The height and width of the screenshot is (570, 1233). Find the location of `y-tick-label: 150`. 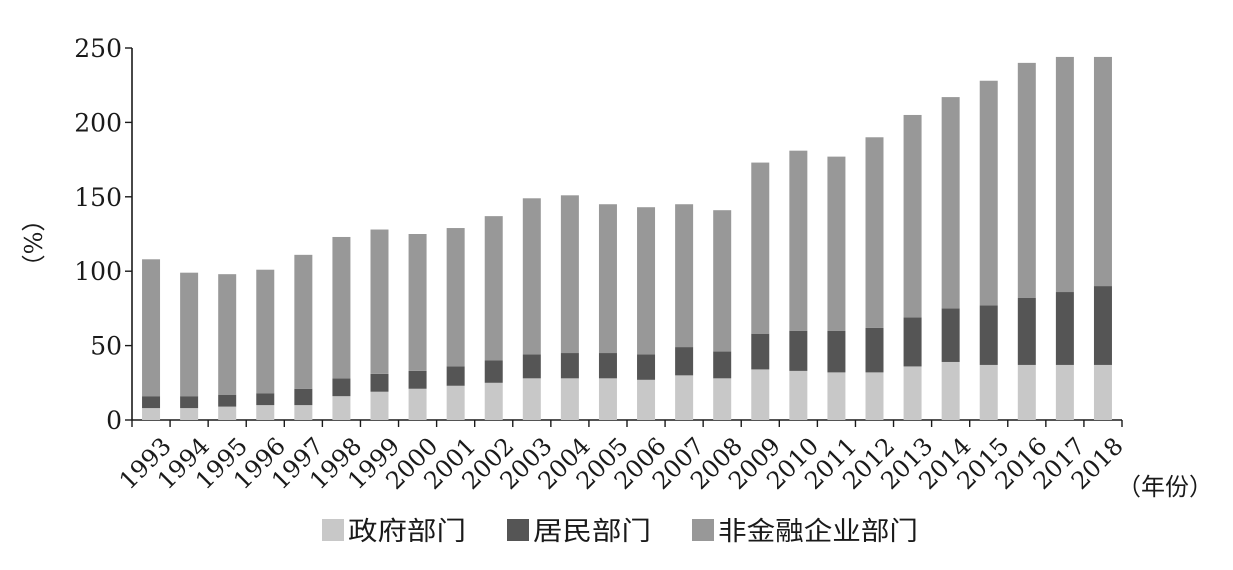

y-tick-label: 150 is located at coordinates (98, 197).